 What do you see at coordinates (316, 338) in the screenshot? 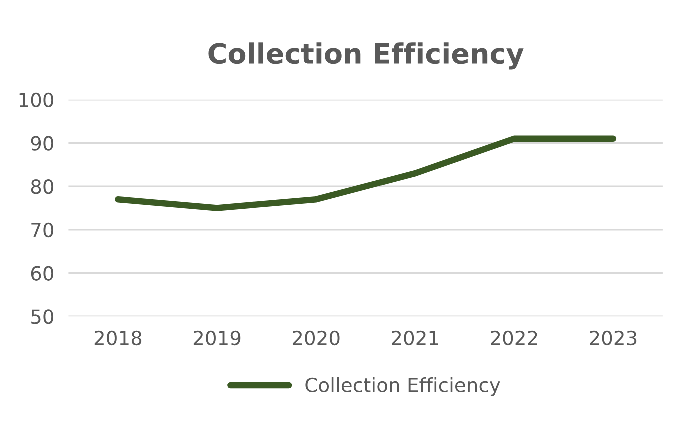
I see `x-tick-label: 2020` at bounding box center [316, 338].